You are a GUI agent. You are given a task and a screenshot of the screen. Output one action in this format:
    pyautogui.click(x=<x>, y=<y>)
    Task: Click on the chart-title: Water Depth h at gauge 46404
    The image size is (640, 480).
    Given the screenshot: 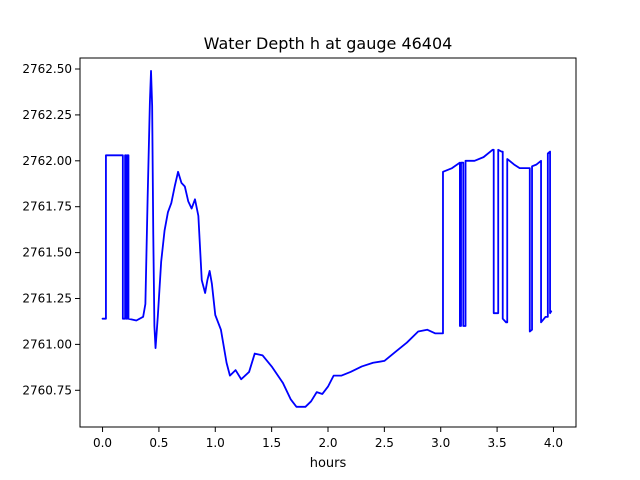 What is the action you would take?
    pyautogui.click(x=328, y=43)
    